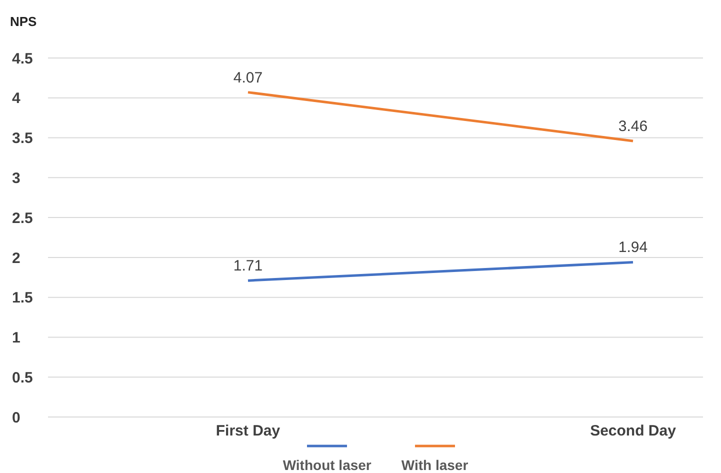  What do you see at coordinates (16, 178) in the screenshot?
I see `y-tick-label: 3` at bounding box center [16, 178].